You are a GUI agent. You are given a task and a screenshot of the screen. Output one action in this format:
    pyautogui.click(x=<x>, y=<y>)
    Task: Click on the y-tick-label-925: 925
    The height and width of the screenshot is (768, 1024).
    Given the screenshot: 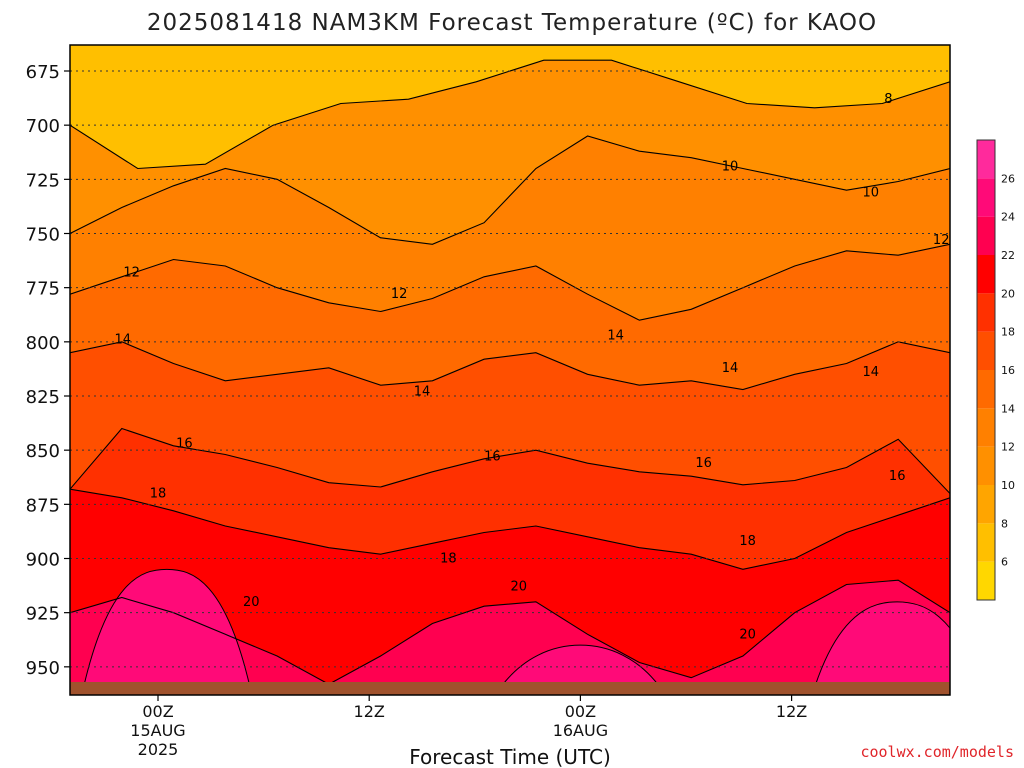 What is the action you would take?
    pyautogui.click(x=43, y=614)
    